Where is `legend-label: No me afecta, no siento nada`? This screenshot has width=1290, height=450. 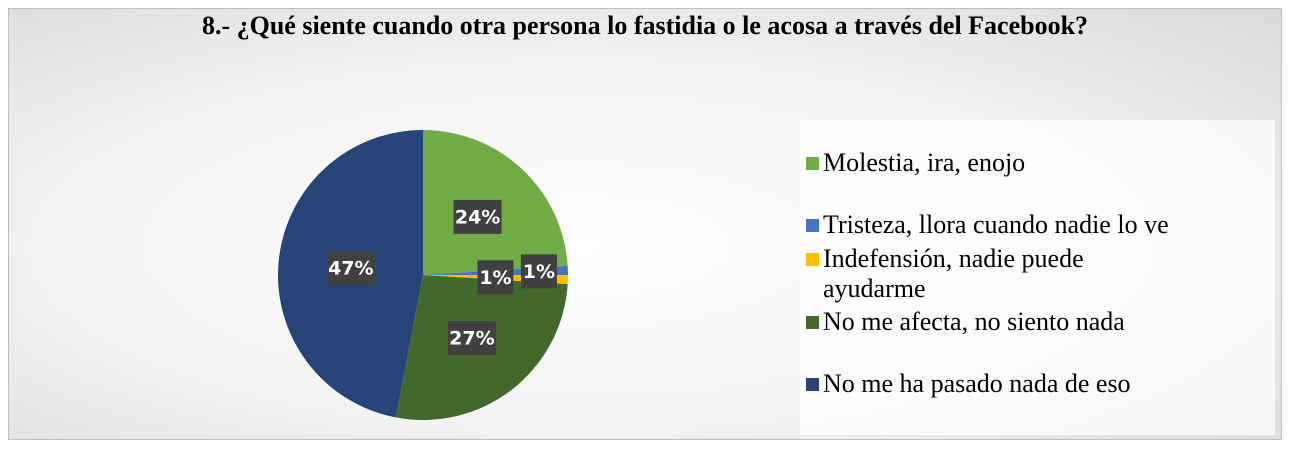
legend-label: No me afecta, no siento nada is located at coordinates (974, 321).